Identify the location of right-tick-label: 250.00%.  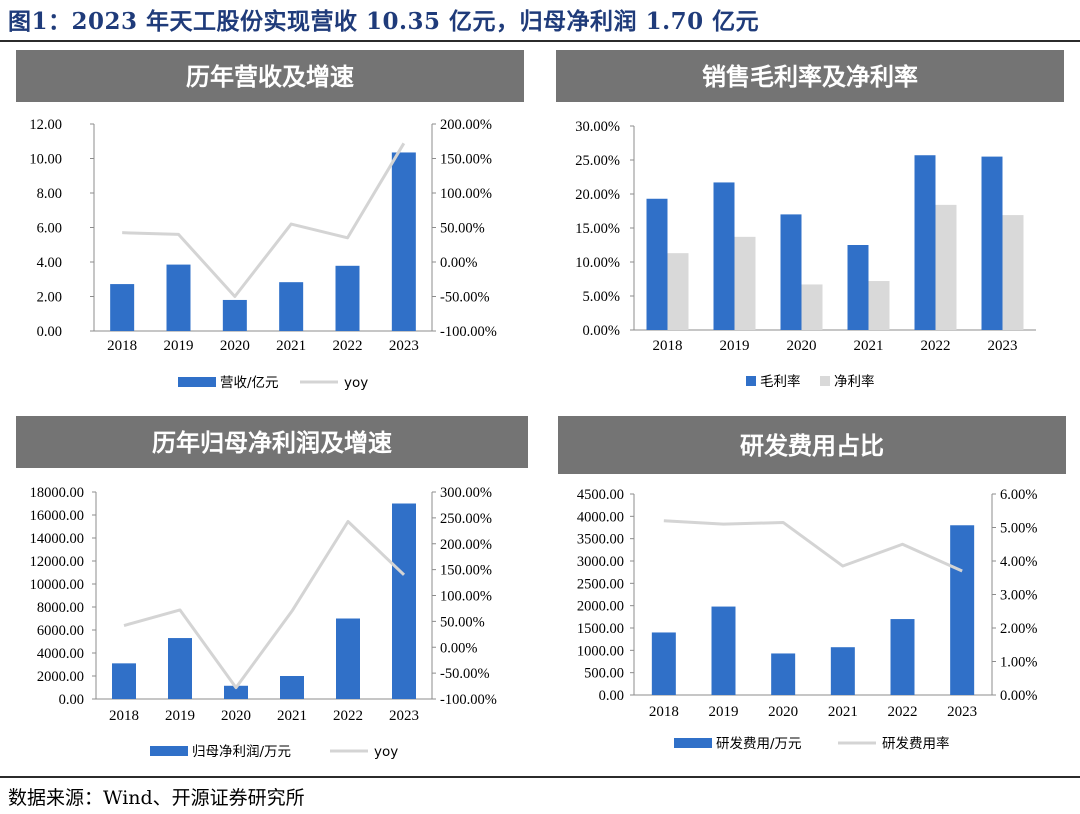
(466, 519).